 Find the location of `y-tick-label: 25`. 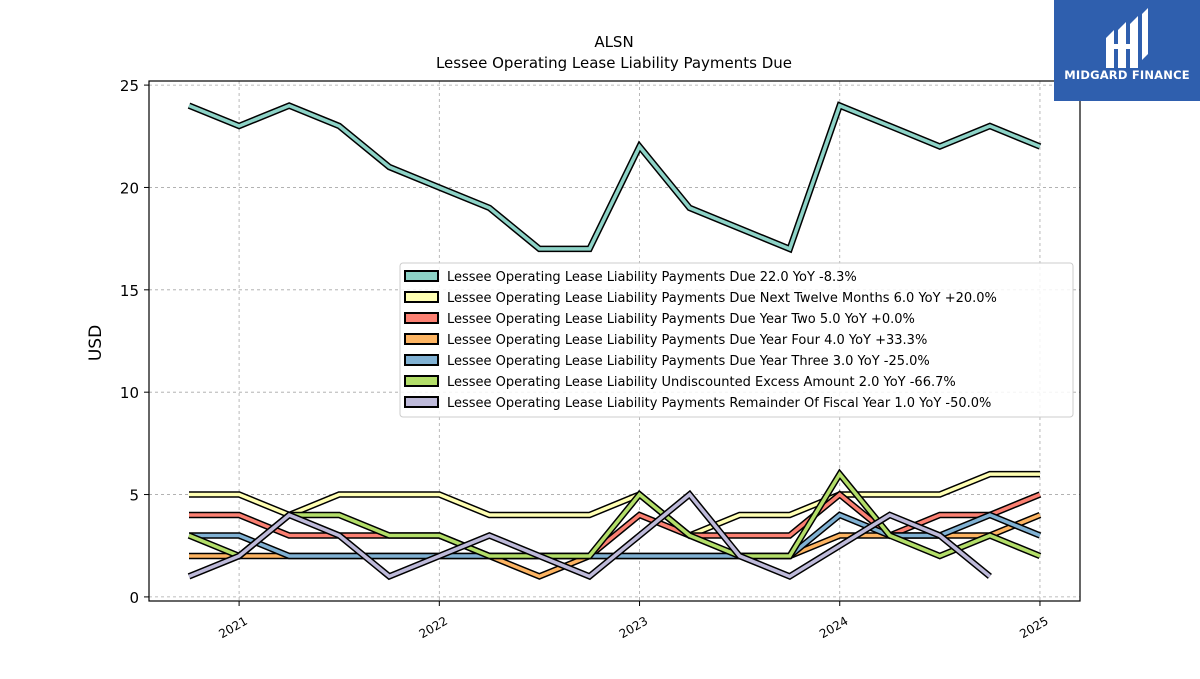

y-tick-label: 25 is located at coordinates (129, 86).